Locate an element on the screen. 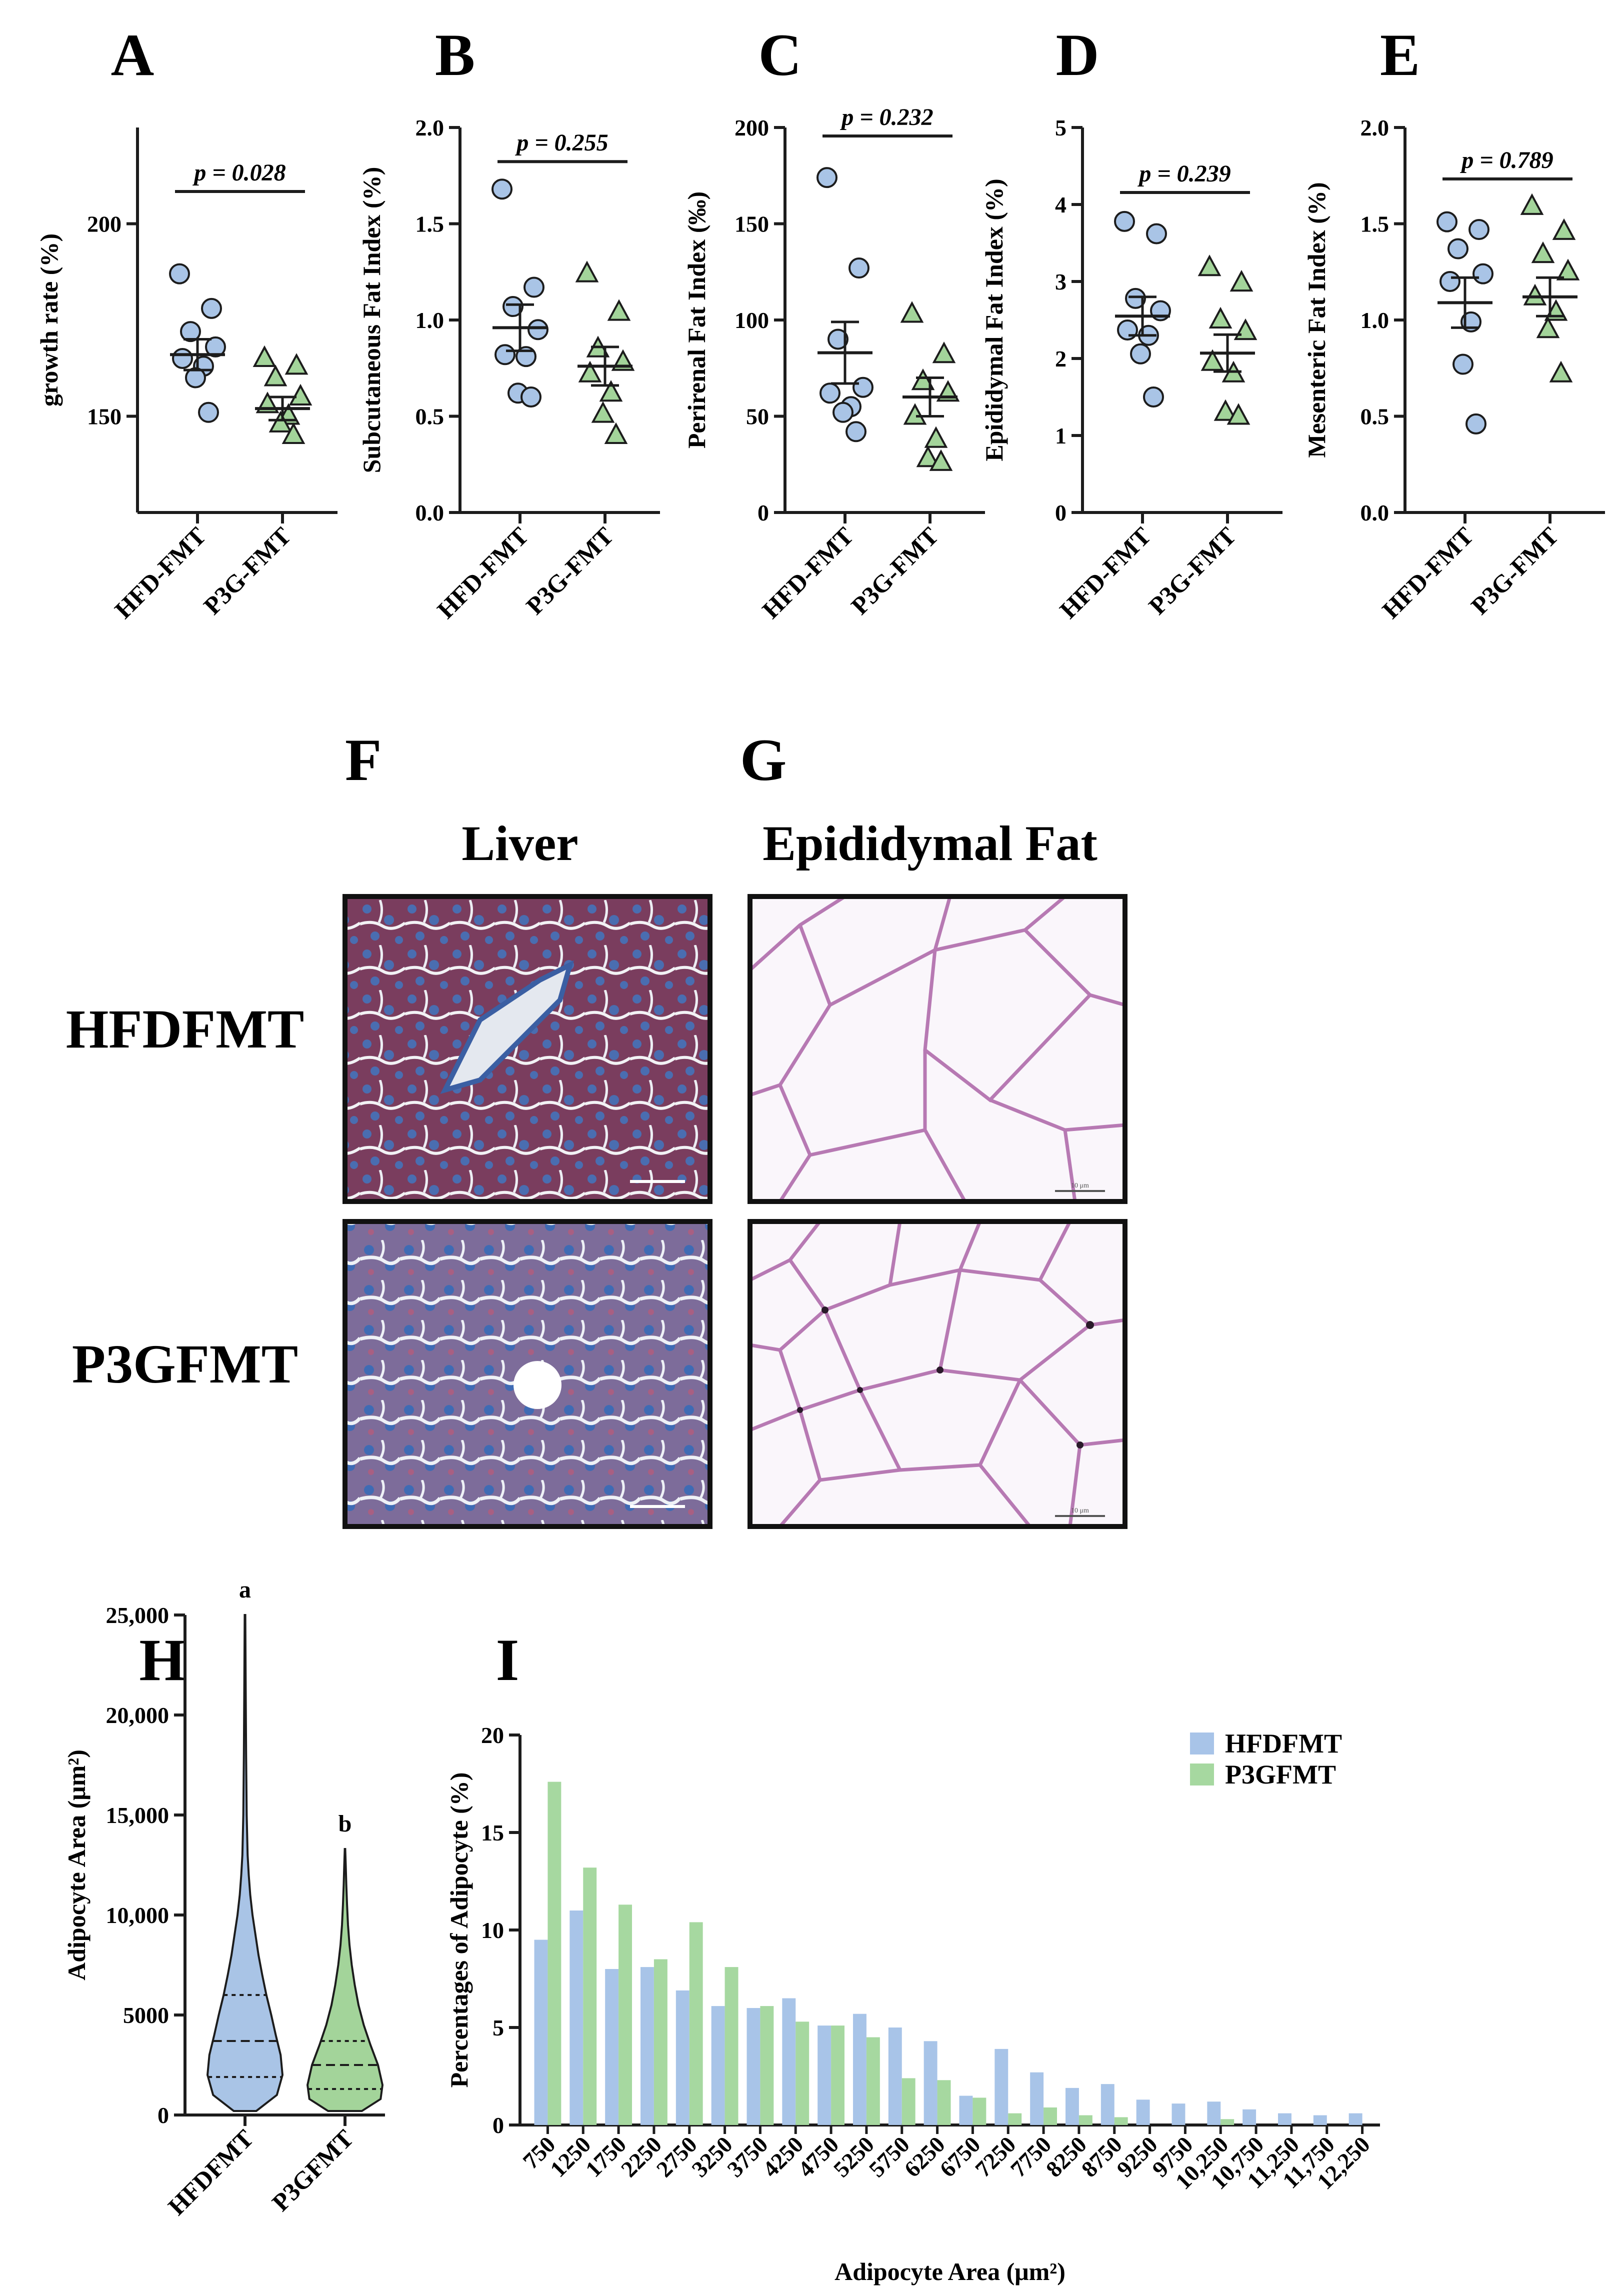 This screenshot has height=2291, width=1624. y-tick-label: 15 is located at coordinates (492, 1833).